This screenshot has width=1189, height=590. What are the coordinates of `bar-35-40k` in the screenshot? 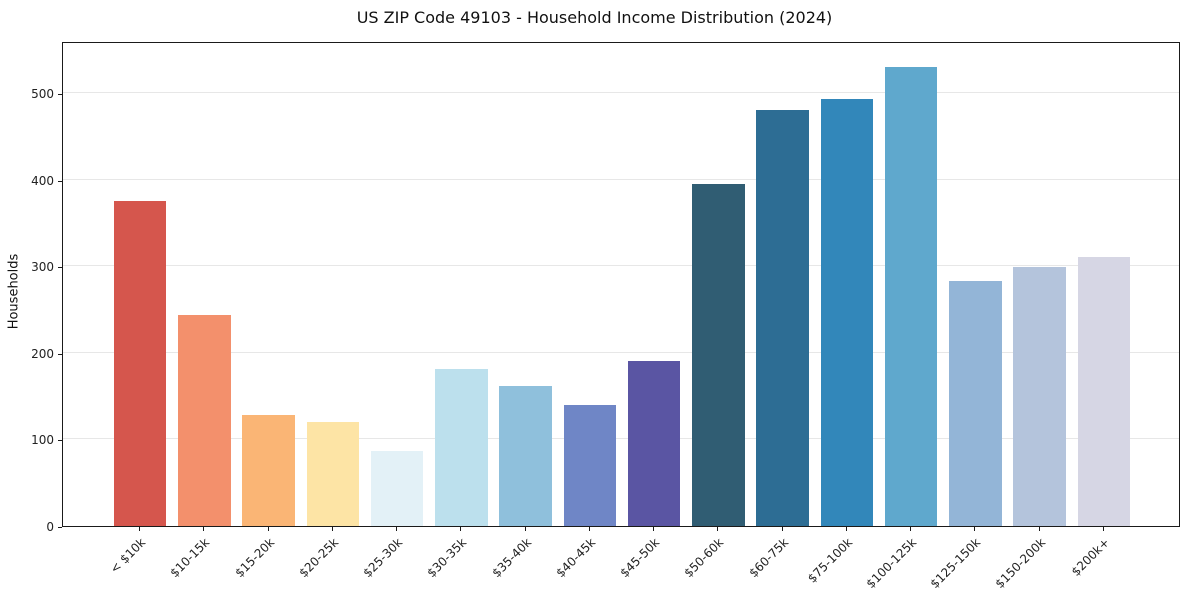 It's located at (525, 455).